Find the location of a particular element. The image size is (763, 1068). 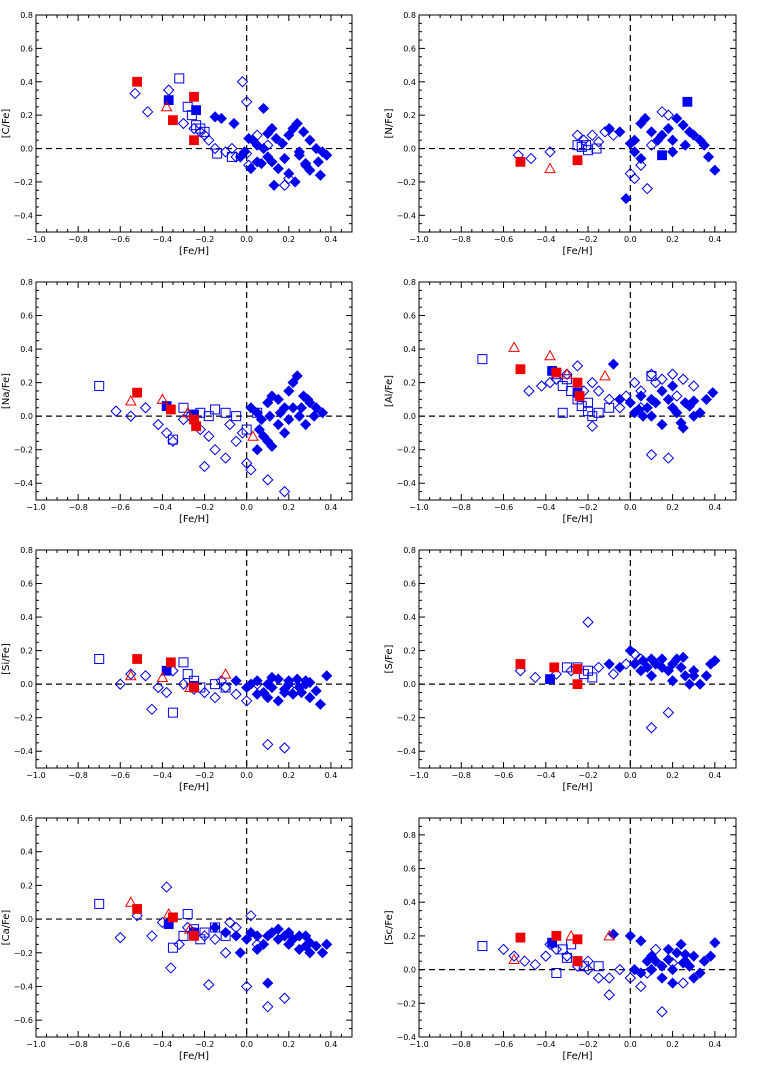

y-axis-label: [Na/Fe] is located at coordinates (6, 391).